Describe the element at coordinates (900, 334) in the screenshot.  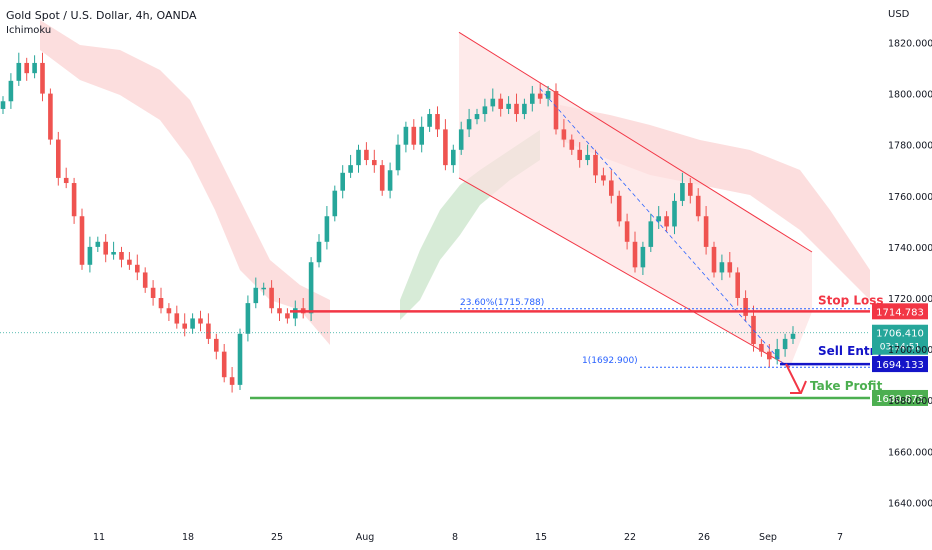
I see `current-price-text: 1706.410` at that location.